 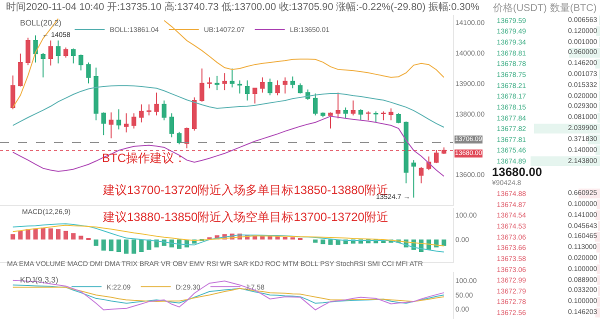 I want to click on y-axis-title: 数量(BTC), so click(x=573, y=8).